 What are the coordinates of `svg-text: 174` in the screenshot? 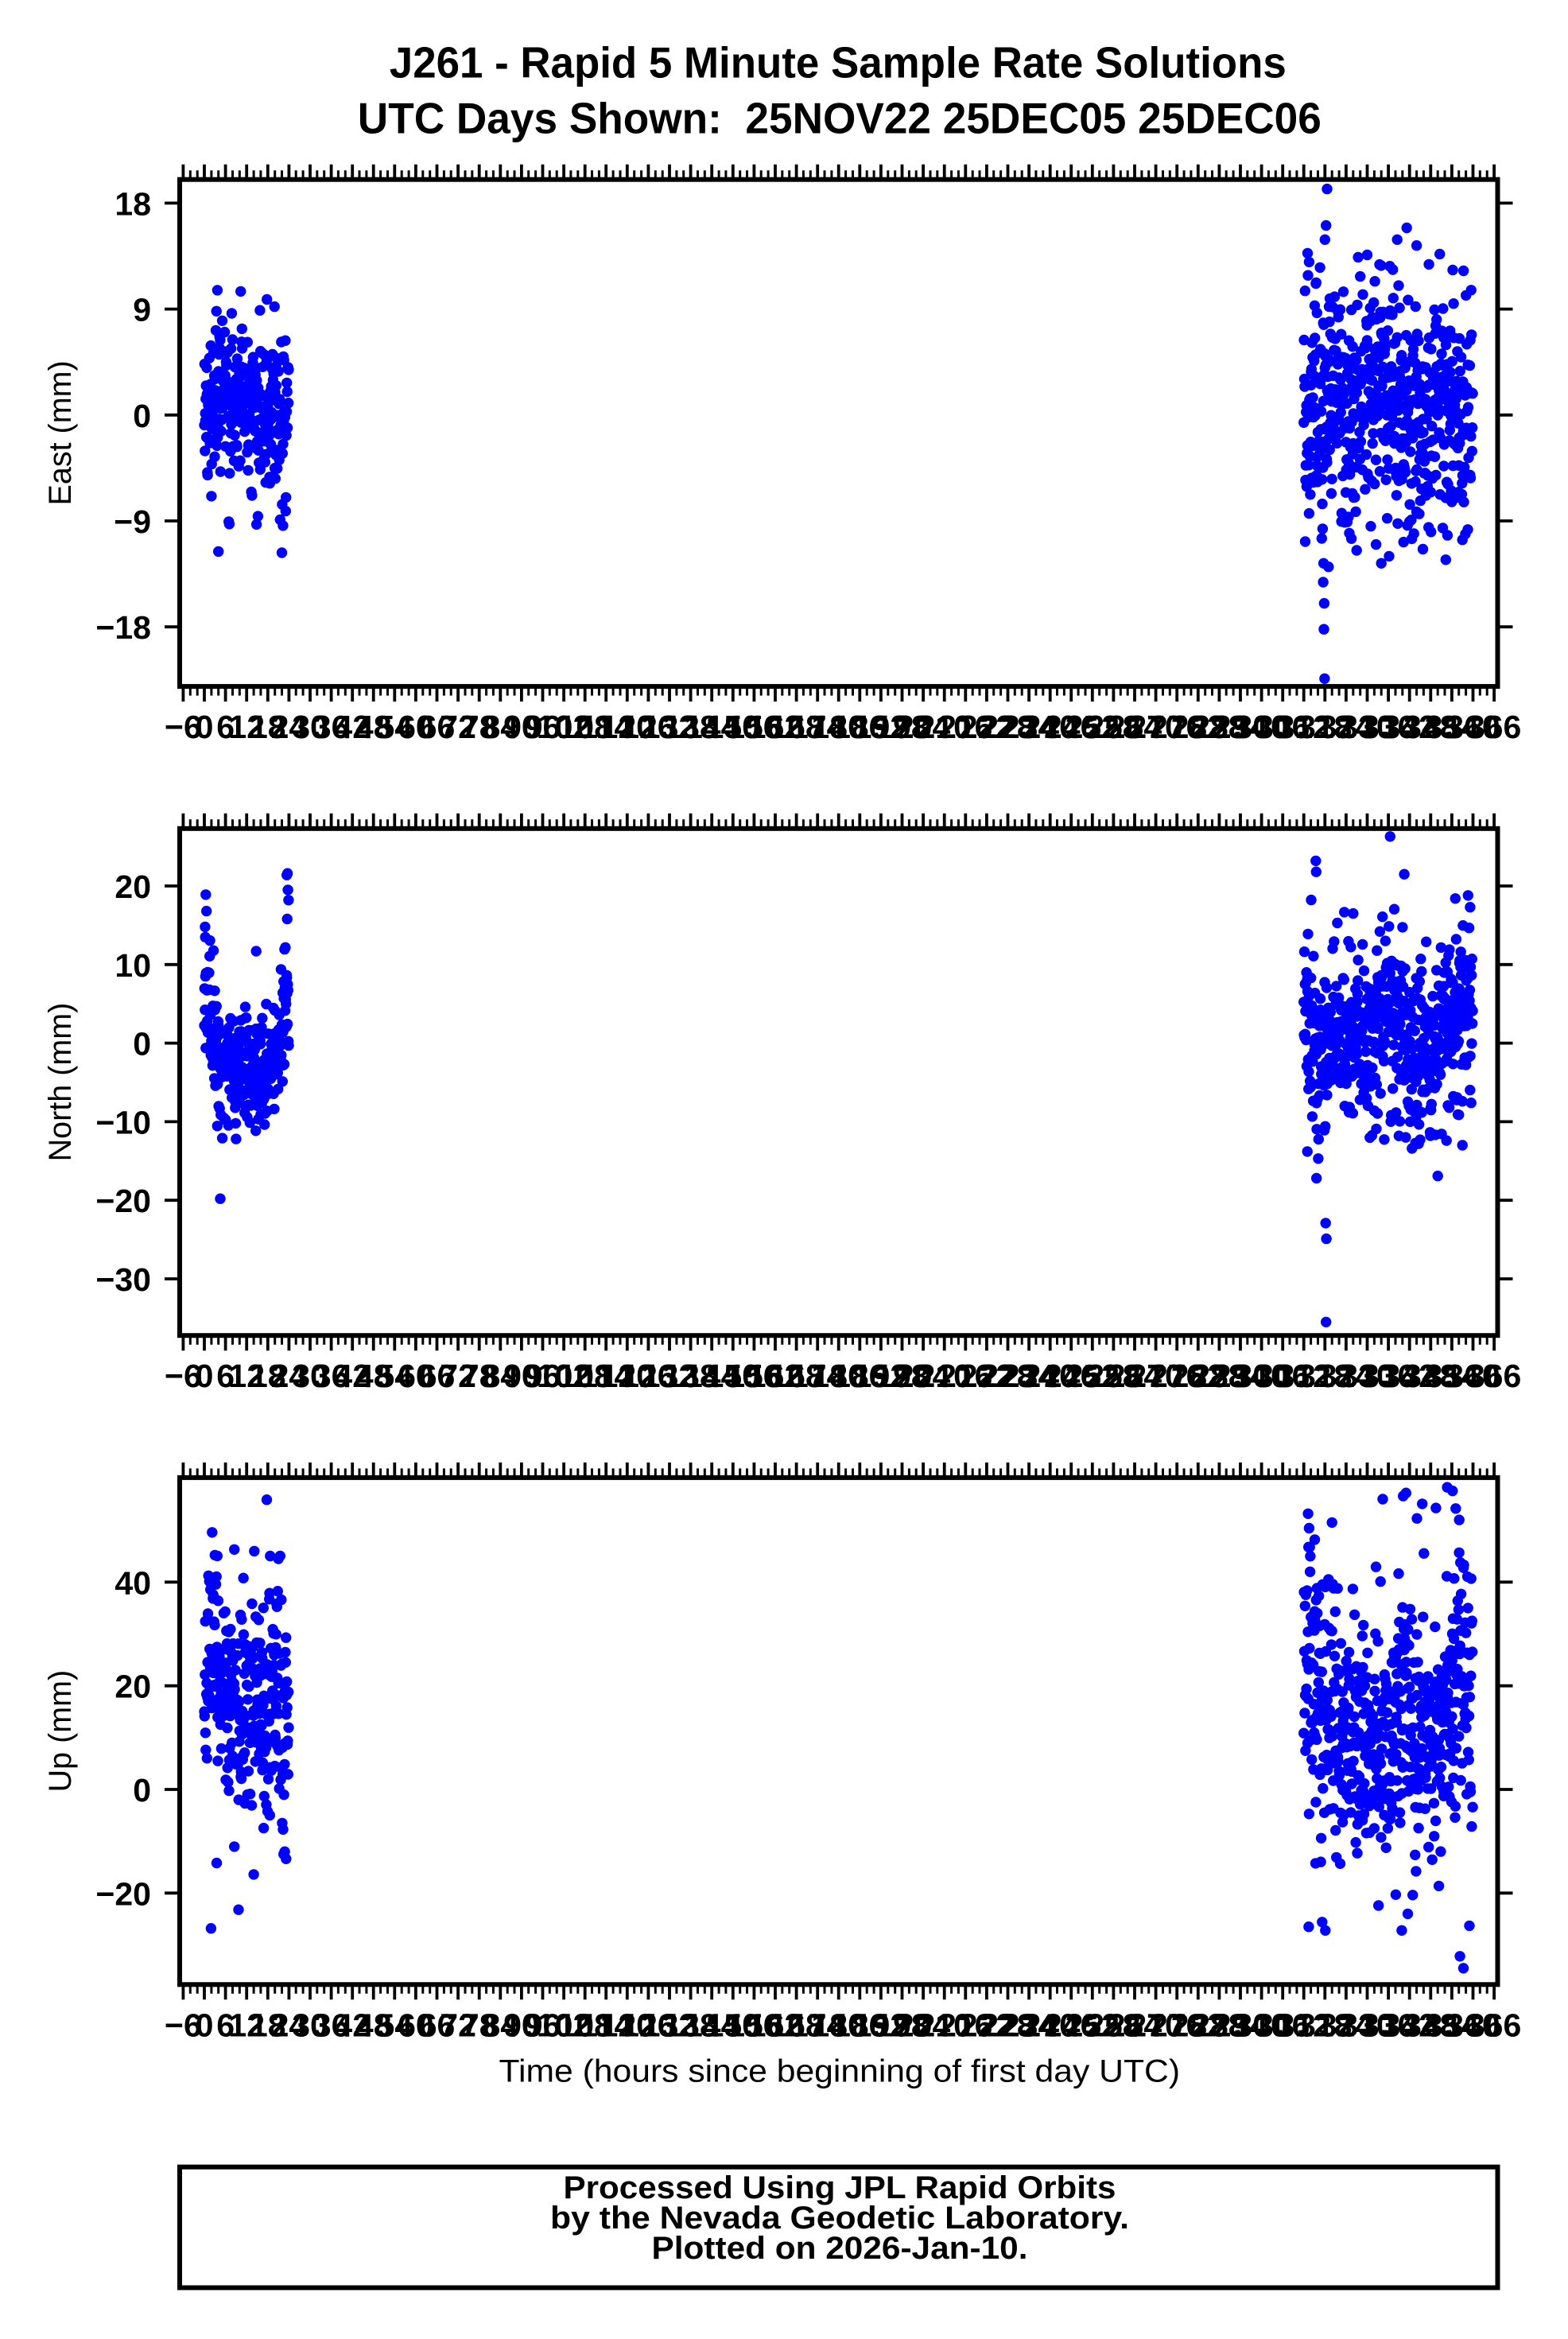 It's located at (817, 727).